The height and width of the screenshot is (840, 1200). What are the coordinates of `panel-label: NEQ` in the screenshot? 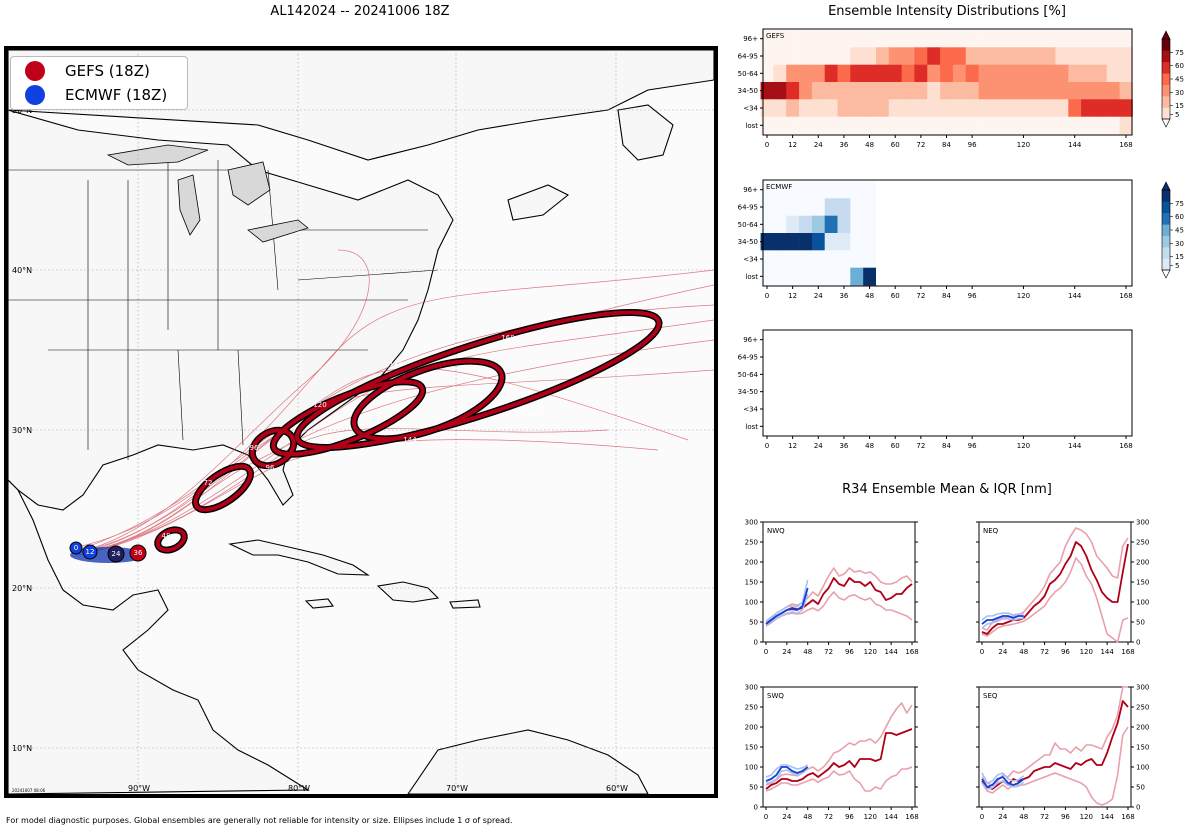 It's located at (991, 531).